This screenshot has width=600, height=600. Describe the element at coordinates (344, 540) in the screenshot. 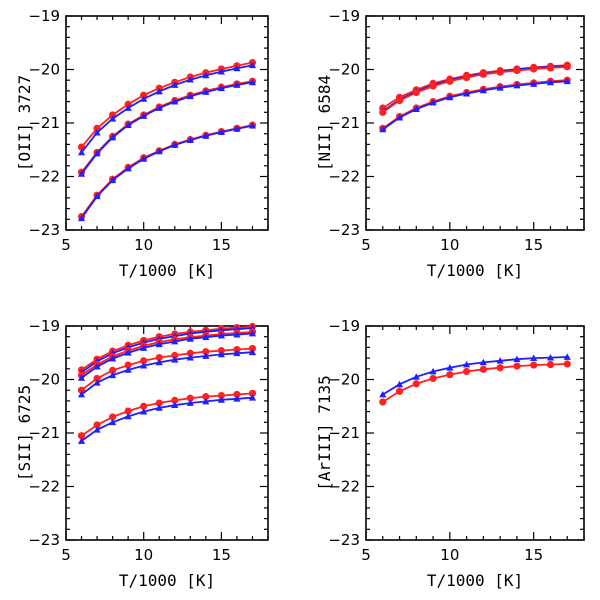

I see `y-tick-label: −23` at that location.